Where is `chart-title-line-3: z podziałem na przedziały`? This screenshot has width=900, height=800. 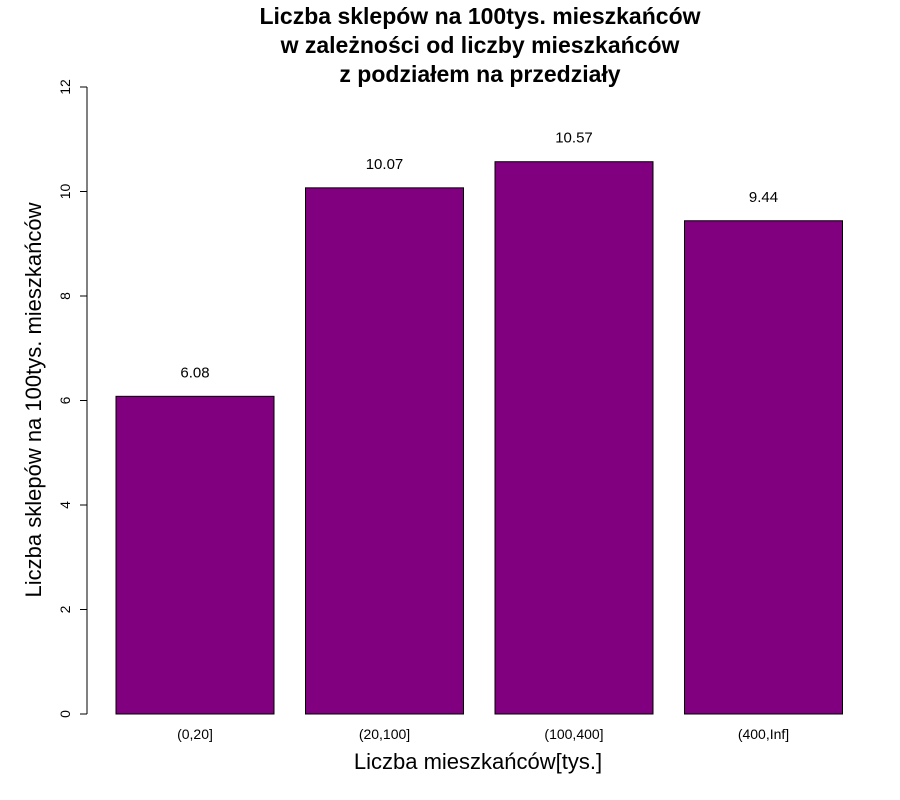
chart-title-line-3: z podziałem na przedziały is located at coordinates (479, 74).